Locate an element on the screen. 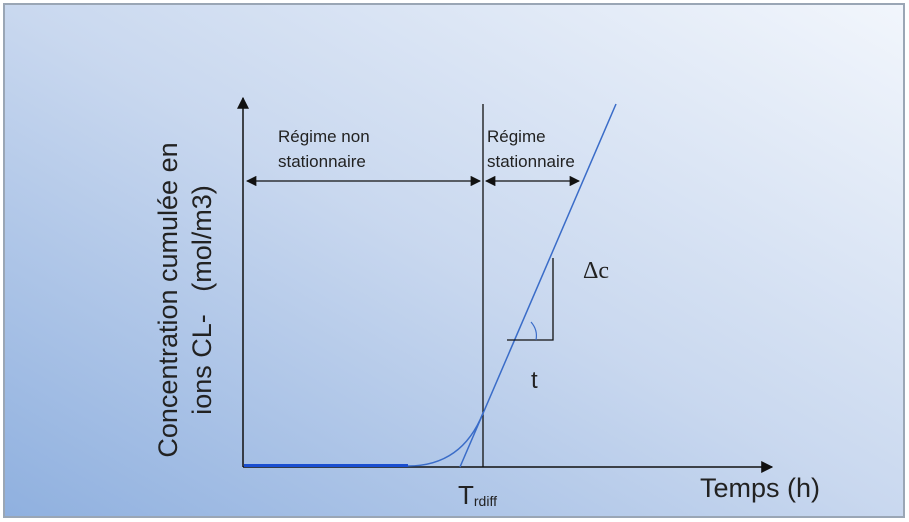 This screenshot has width=909, height=522. t-label: t is located at coordinates (534, 380).